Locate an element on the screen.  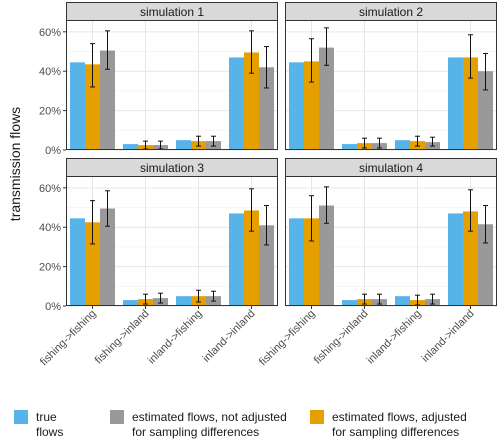
panel-title: simulation 2 is located at coordinates (391, 12).